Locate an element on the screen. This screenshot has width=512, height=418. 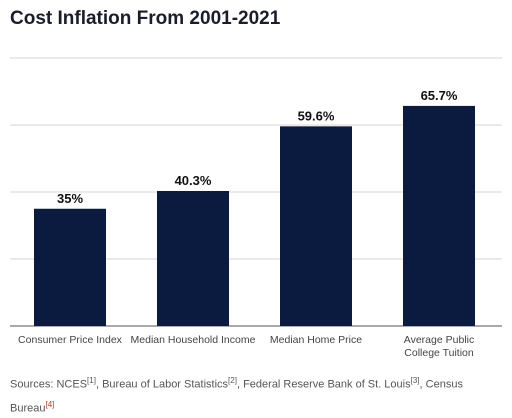
x-tick-label: Median Household Income is located at coordinates (193, 340).